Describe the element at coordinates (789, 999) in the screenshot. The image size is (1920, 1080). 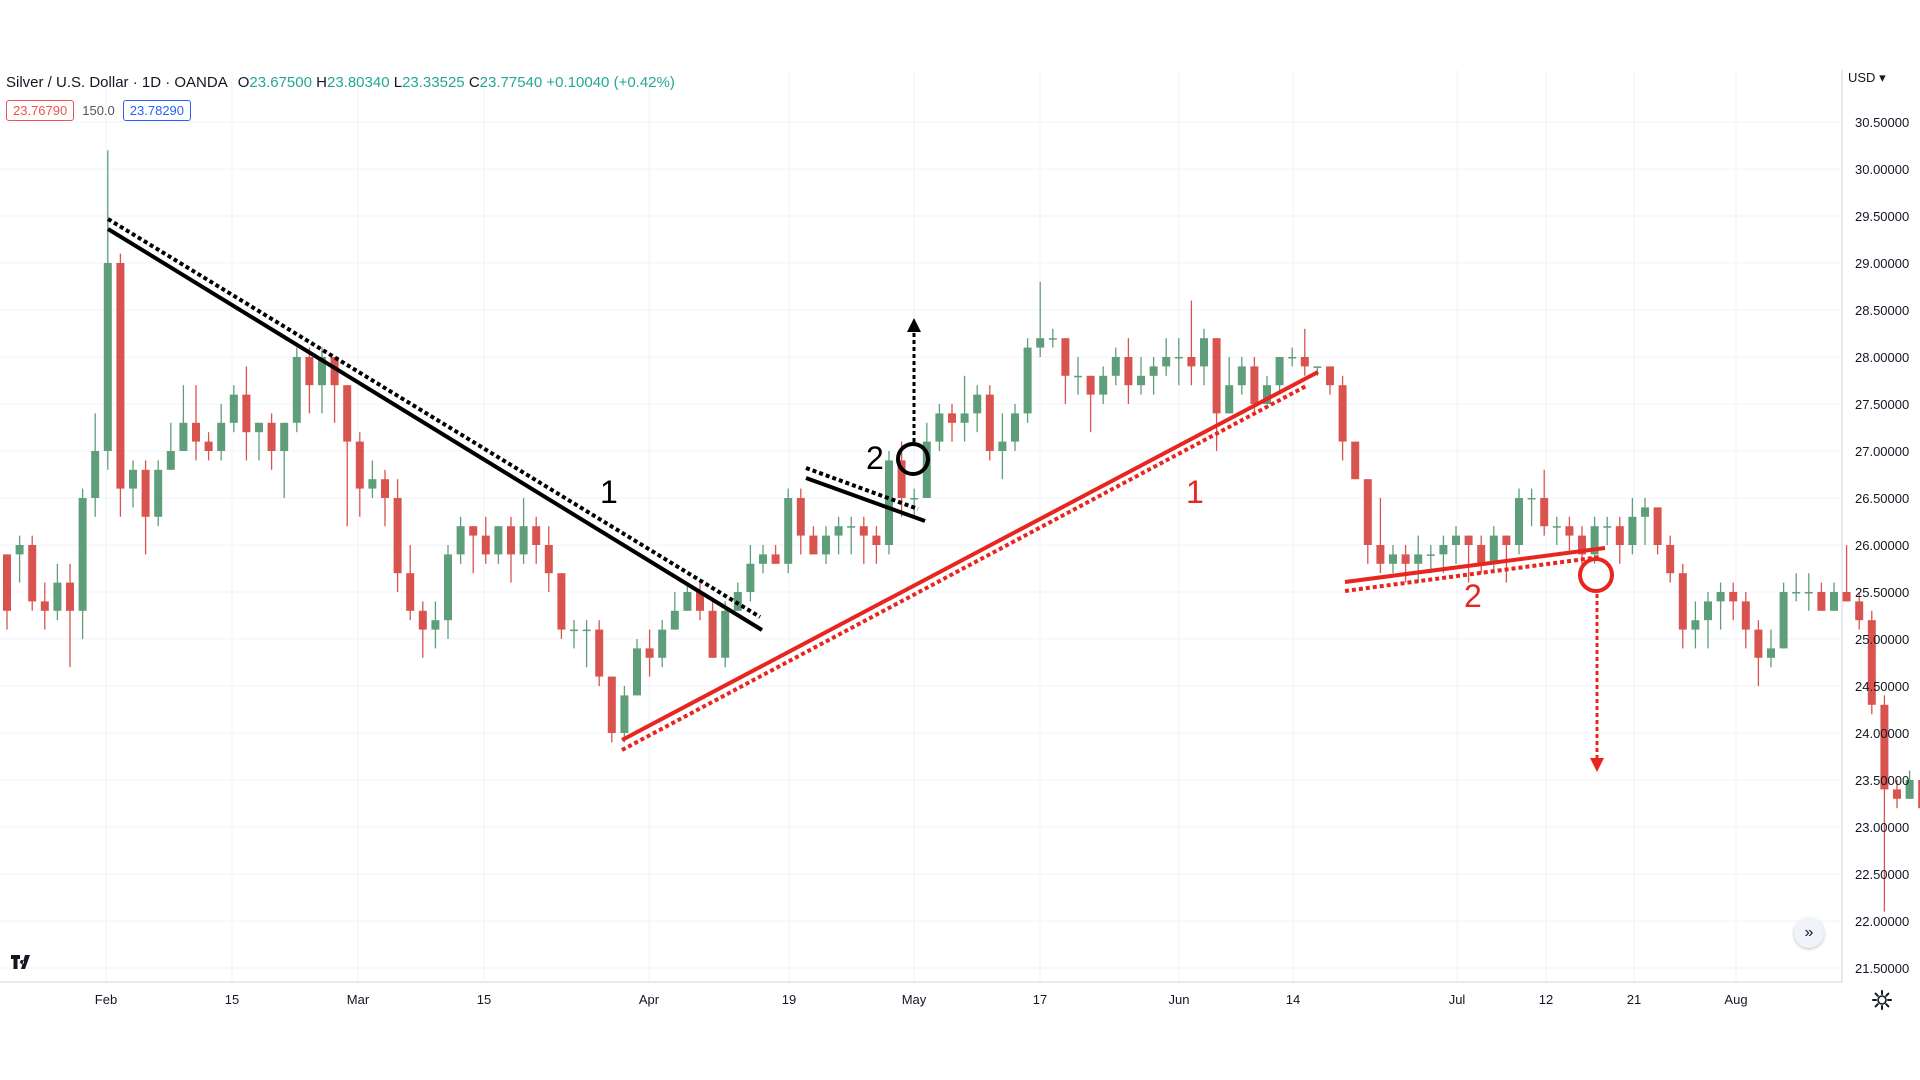
I see `time-tick-label: 19` at that location.